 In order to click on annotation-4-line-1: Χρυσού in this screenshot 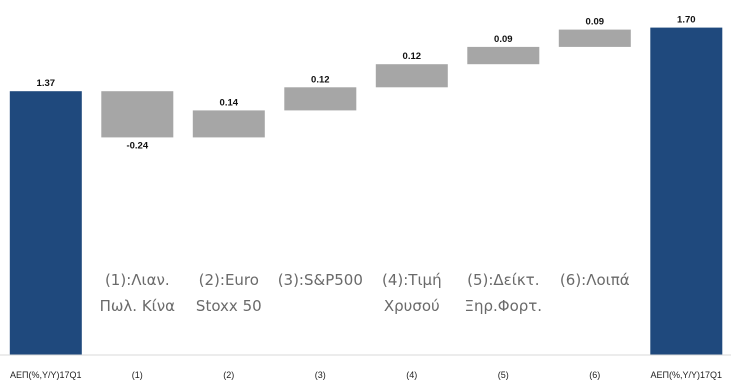, I will do `click(412, 306)`.